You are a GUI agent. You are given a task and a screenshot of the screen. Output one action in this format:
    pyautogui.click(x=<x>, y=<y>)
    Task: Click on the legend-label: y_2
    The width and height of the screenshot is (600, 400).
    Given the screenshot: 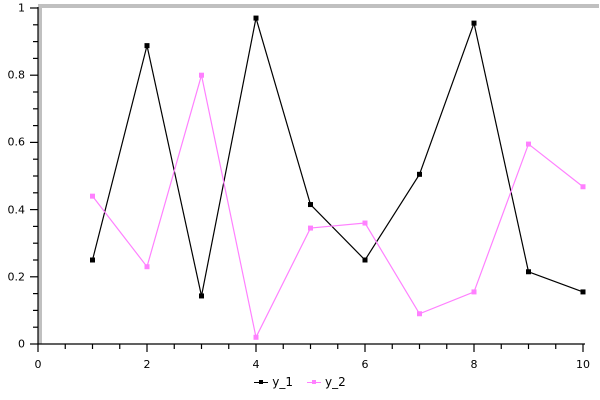 What is the action you would take?
    pyautogui.click(x=335, y=382)
    